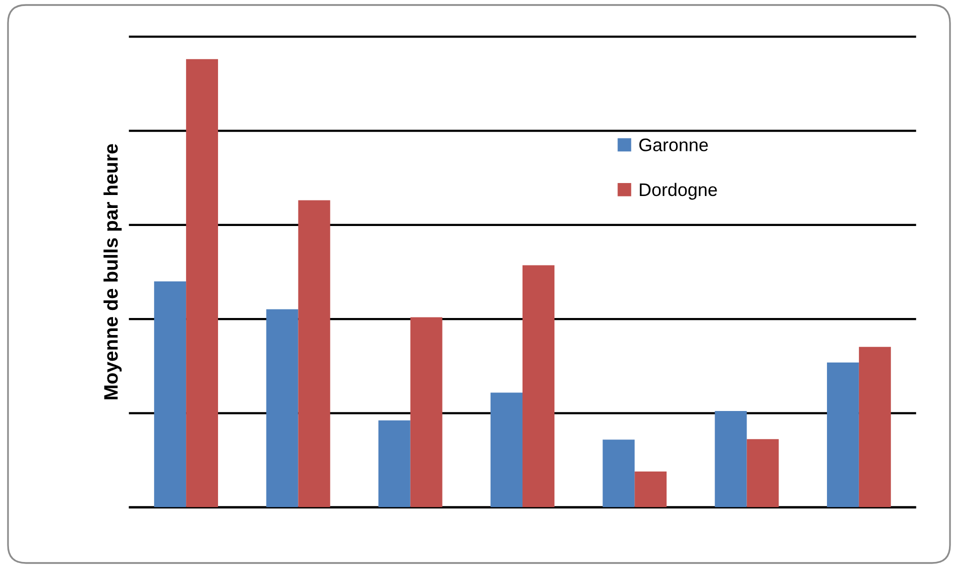  What do you see at coordinates (673, 145) in the screenshot?
I see `legend-label: Garonne` at bounding box center [673, 145].